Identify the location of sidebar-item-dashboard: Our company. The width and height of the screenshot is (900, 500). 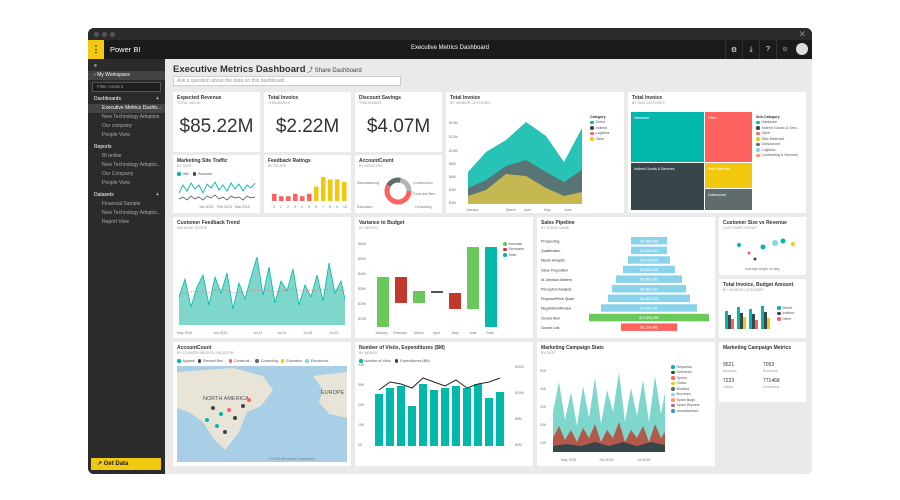
(117, 126).